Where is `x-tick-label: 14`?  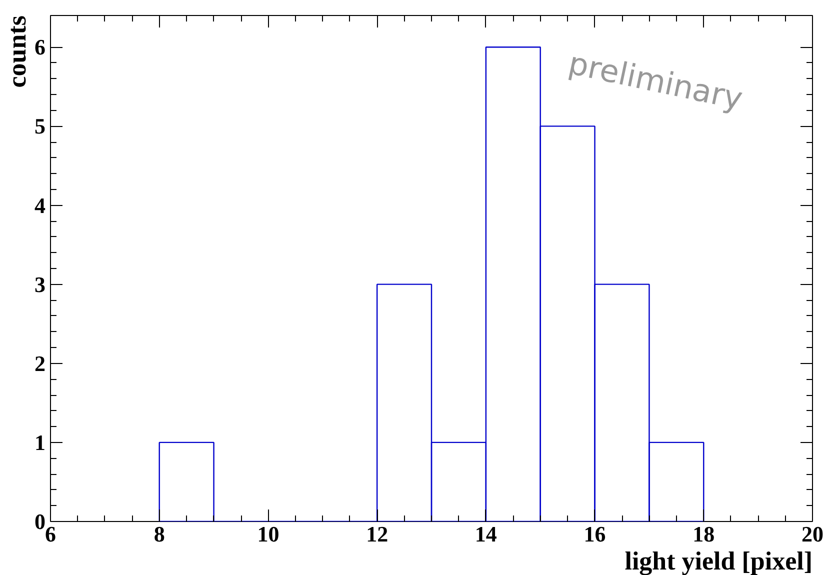 x-tick-label: 14 is located at coordinates (485, 534).